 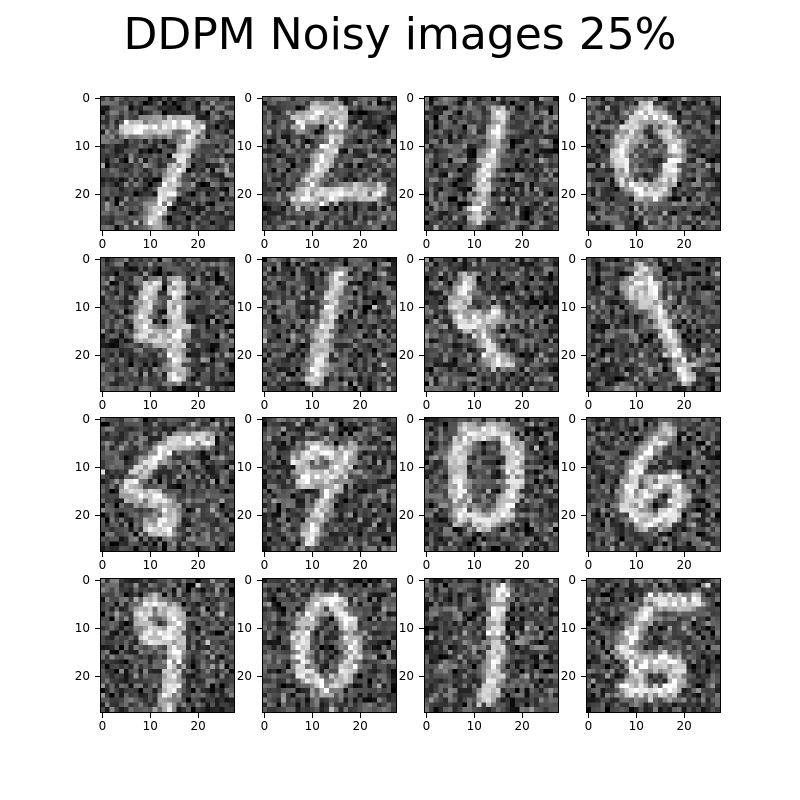 I want to click on digit-panel-3: 0 0 10 10 20 20, so click(x=479, y=171).